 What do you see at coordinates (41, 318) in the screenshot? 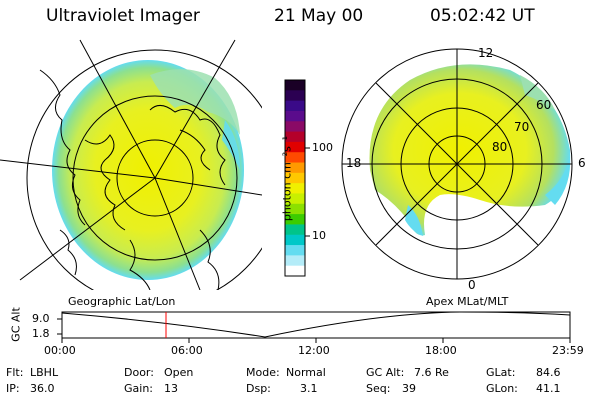
I see `timeline-y-tick-top: 9.0` at bounding box center [41, 318].